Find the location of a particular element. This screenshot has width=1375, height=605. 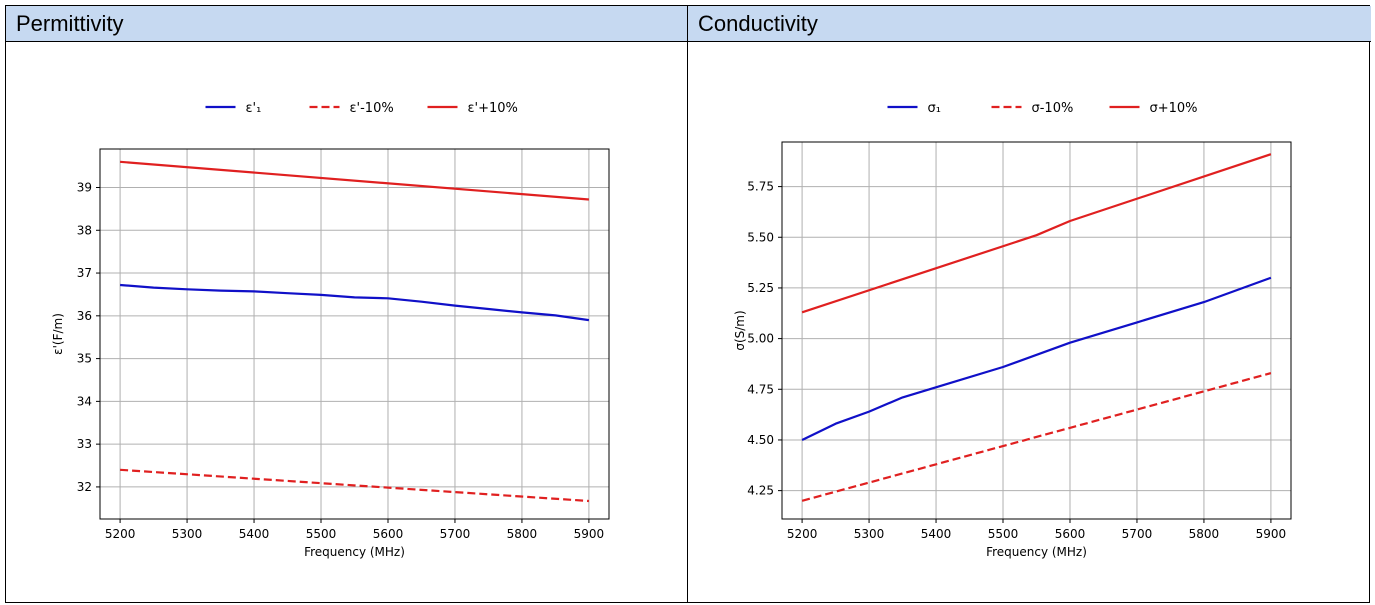

y-tick-label: 33 is located at coordinates (84, 444).